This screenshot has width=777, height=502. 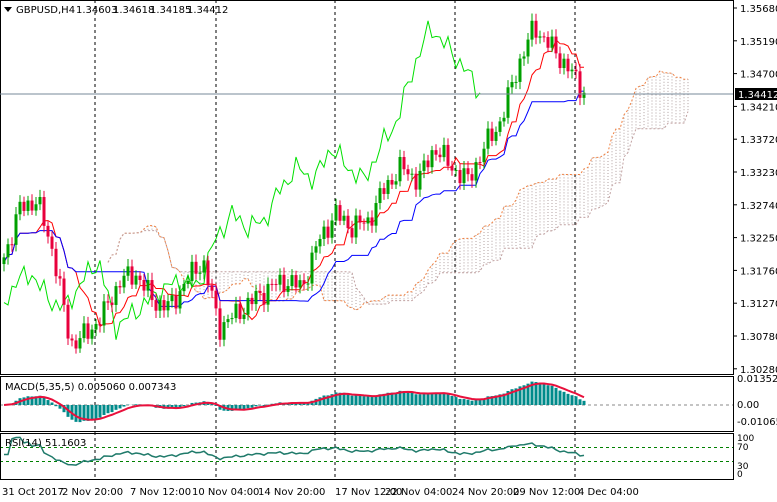 I want to click on time-tick-label: 4 Dec 04:00, so click(x=608, y=492).